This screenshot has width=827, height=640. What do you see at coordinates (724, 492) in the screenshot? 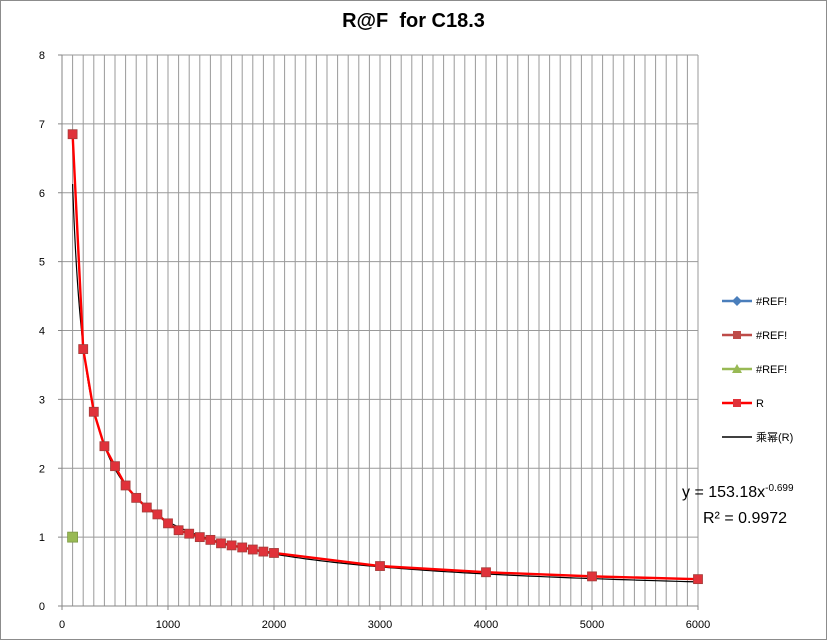
I see `trendline-equation-base: y = 153.18x` at bounding box center [724, 492].